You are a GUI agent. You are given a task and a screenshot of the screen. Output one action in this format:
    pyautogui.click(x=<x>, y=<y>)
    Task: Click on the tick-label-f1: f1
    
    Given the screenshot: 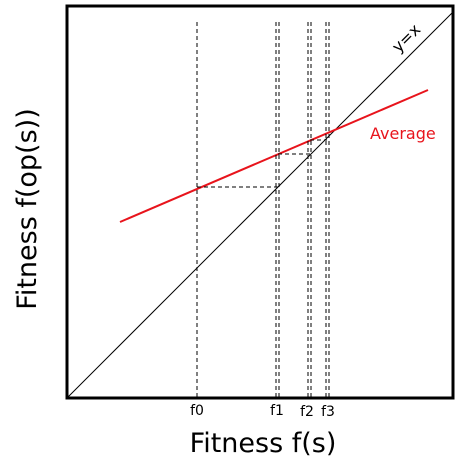 What is the action you would take?
    pyautogui.click(x=277, y=411)
    